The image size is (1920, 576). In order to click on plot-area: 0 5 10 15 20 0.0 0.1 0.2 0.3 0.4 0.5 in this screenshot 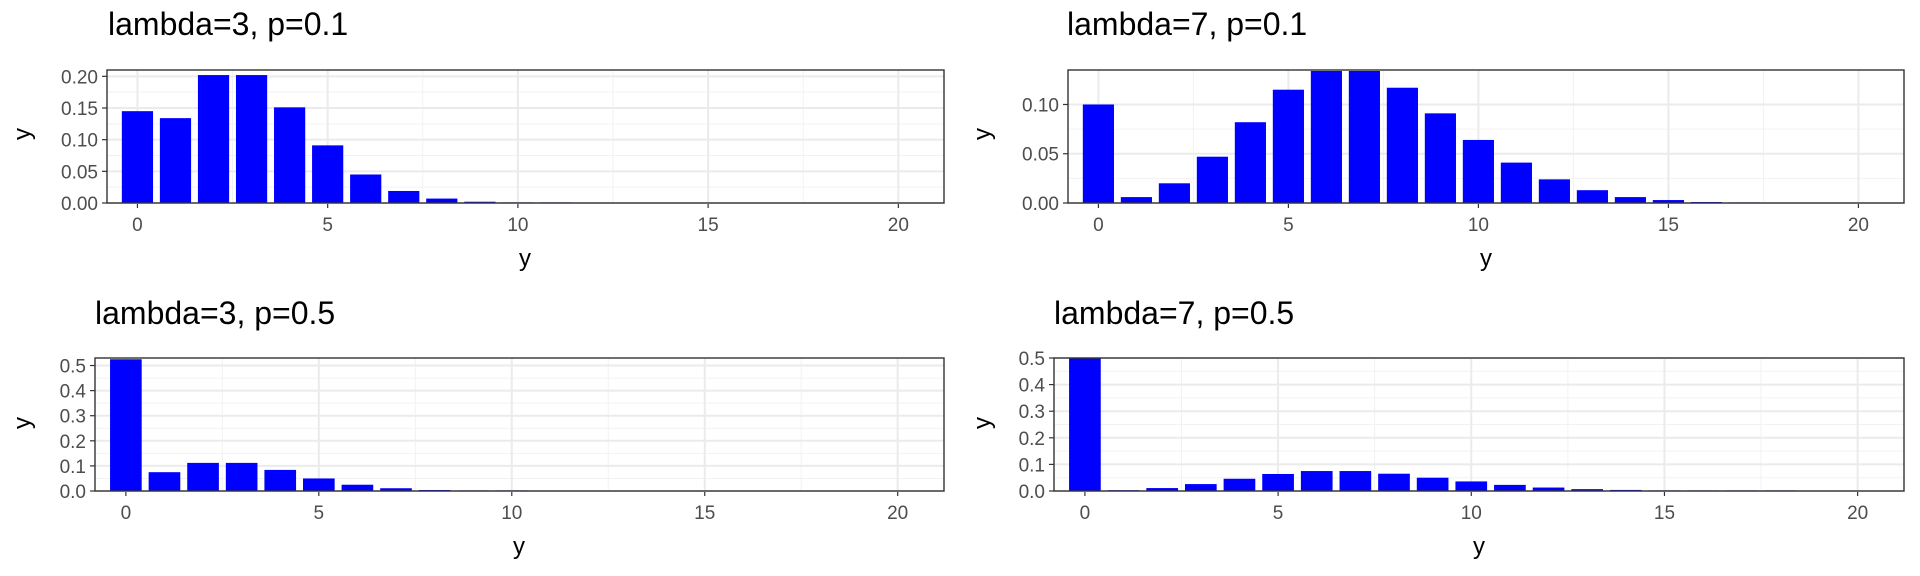, I will do `click(502, 440)`.